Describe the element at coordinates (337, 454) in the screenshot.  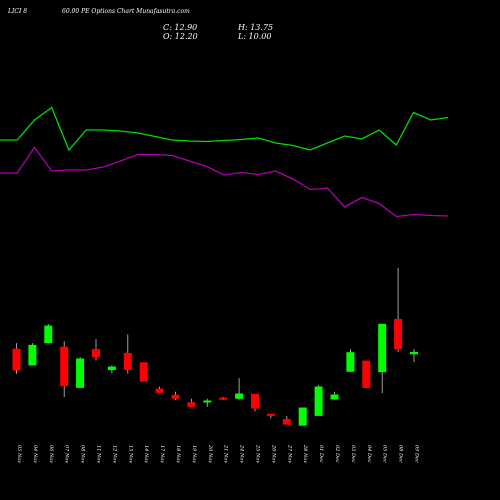
I see `x-tick-label: 02 Dec` at that location.